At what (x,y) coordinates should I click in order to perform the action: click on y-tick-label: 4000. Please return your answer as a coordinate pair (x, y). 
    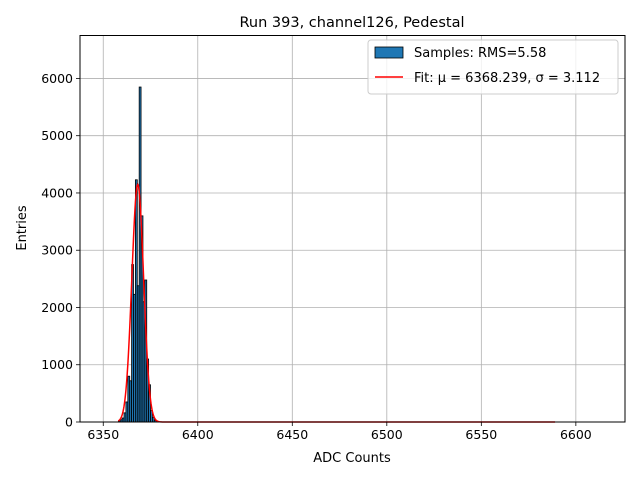
    Looking at the image, I should click on (57, 192).